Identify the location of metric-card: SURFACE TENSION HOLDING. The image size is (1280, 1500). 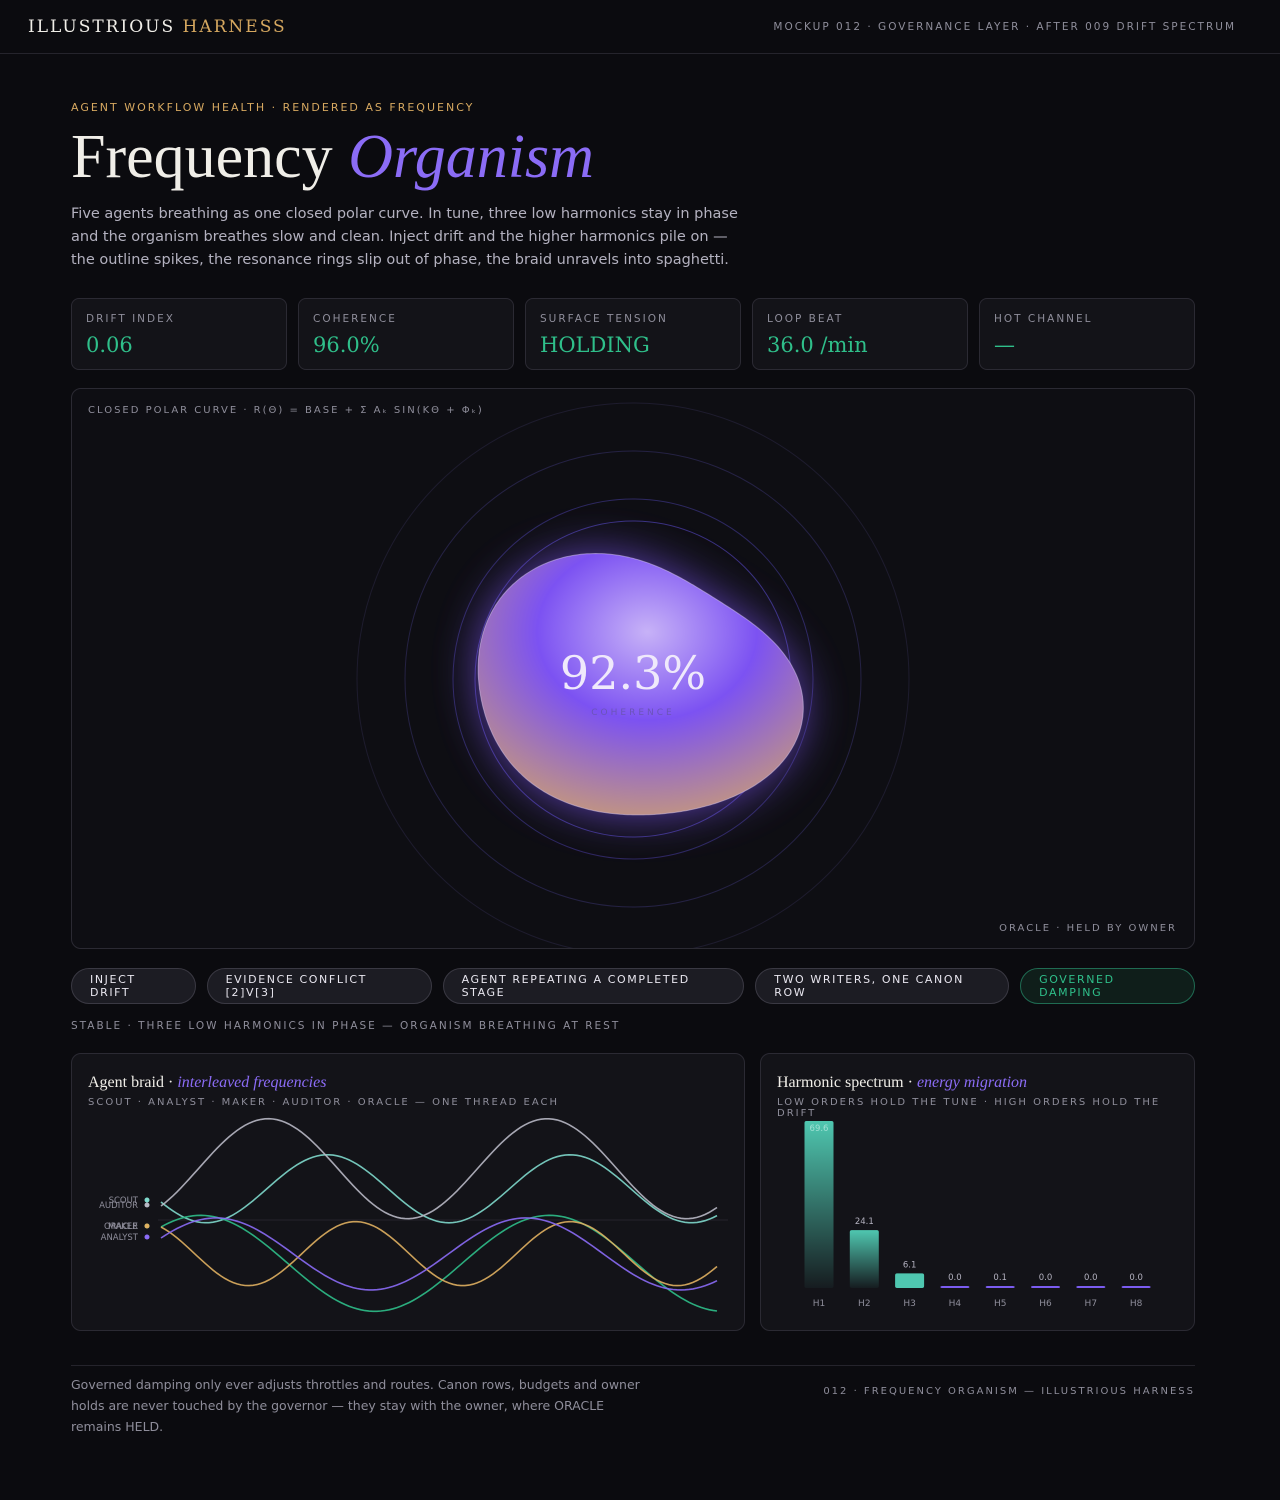
(633, 334).